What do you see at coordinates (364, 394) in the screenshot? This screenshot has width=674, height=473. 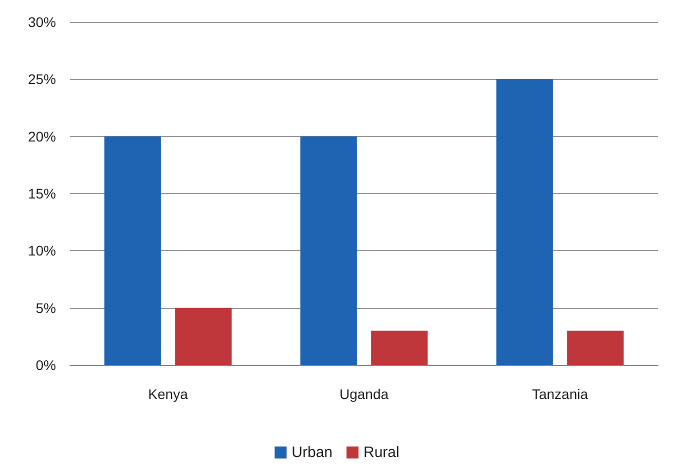 I see `x-tick-label: Uganda` at bounding box center [364, 394].